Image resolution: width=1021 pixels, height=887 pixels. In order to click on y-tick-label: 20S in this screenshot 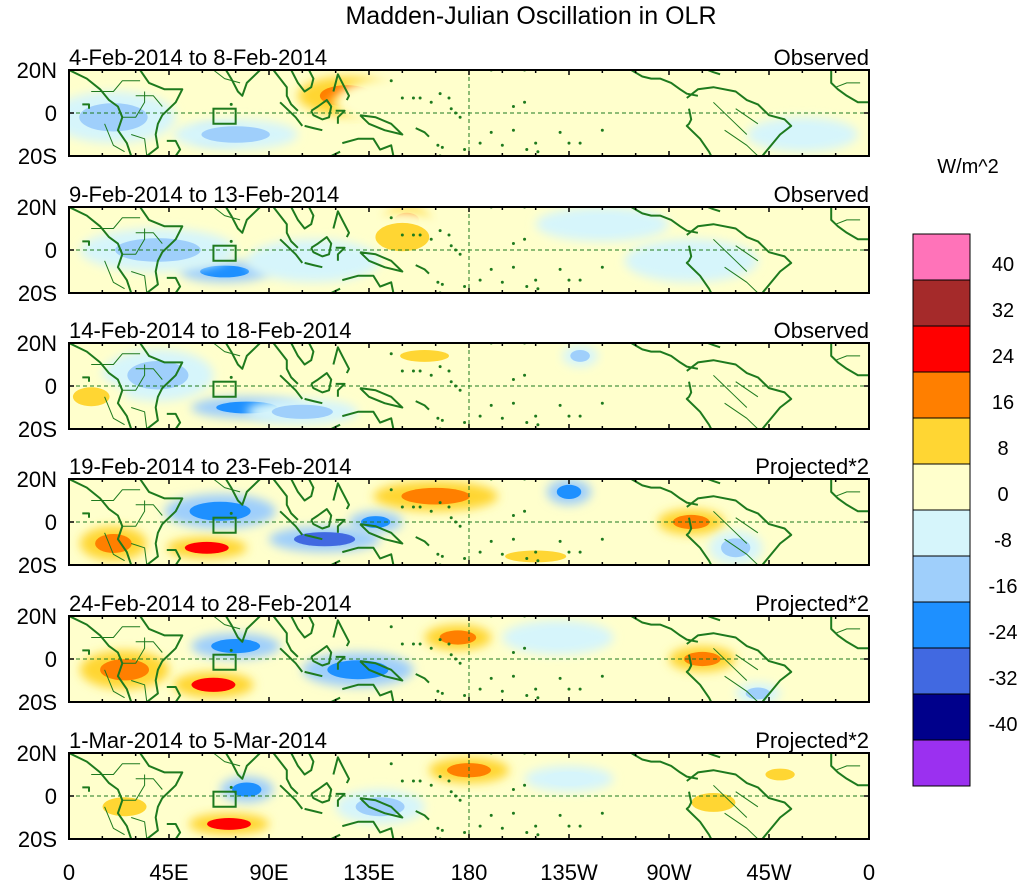, I will do `click(37, 702)`.